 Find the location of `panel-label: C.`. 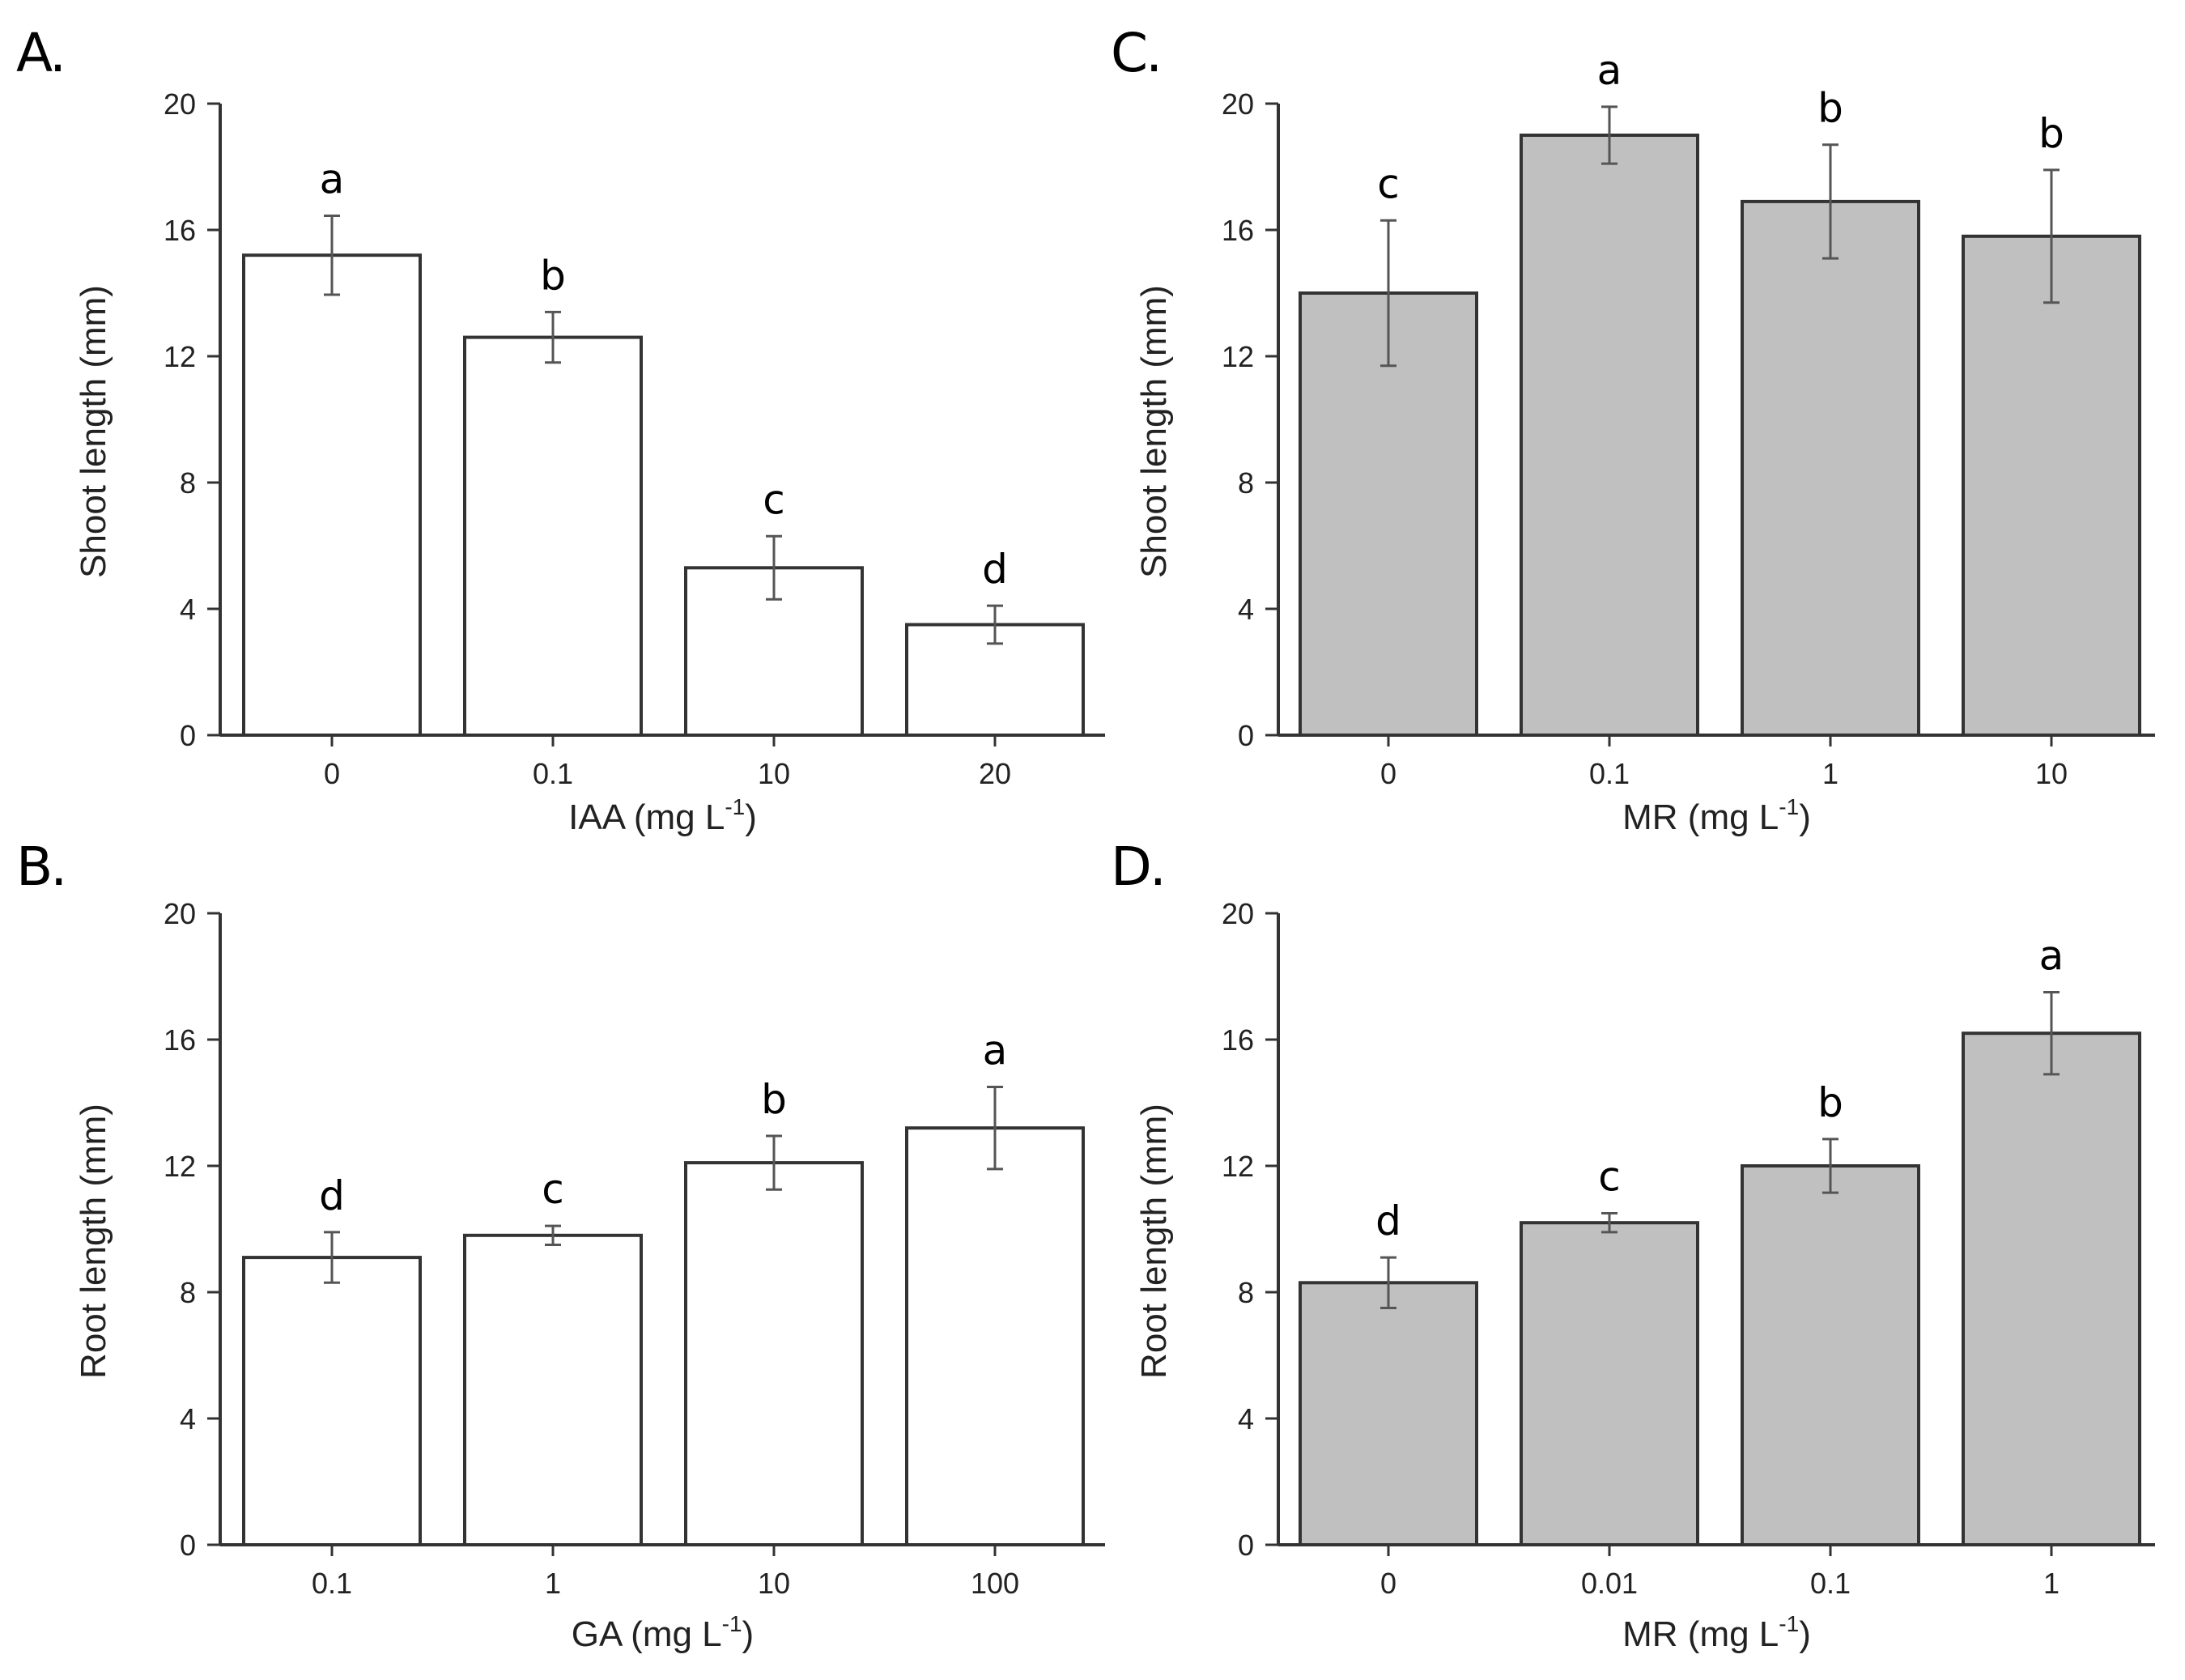

panel-label: C. is located at coordinates (1136, 53).